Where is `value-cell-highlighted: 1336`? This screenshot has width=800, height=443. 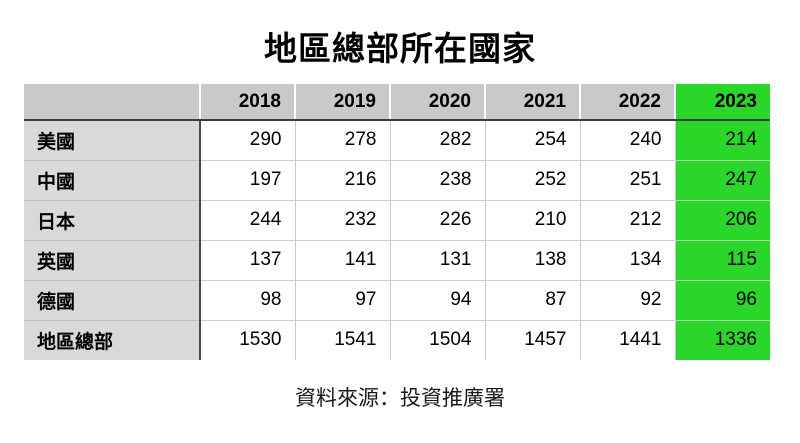
value-cell-highlighted: 1336 is located at coordinates (722, 340).